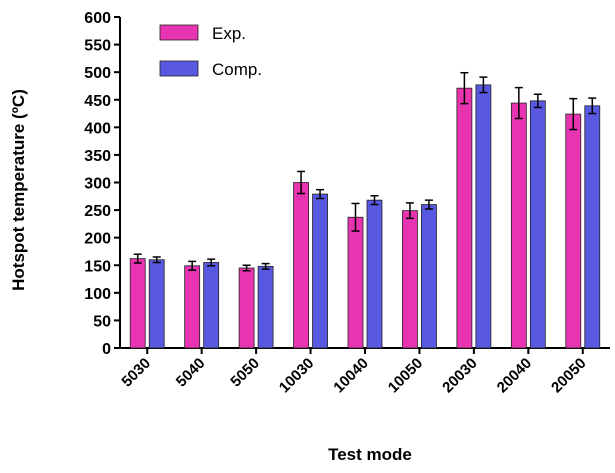  What do you see at coordinates (97, 18) in the screenshot?
I see `y-tick-label: 600` at bounding box center [97, 18].